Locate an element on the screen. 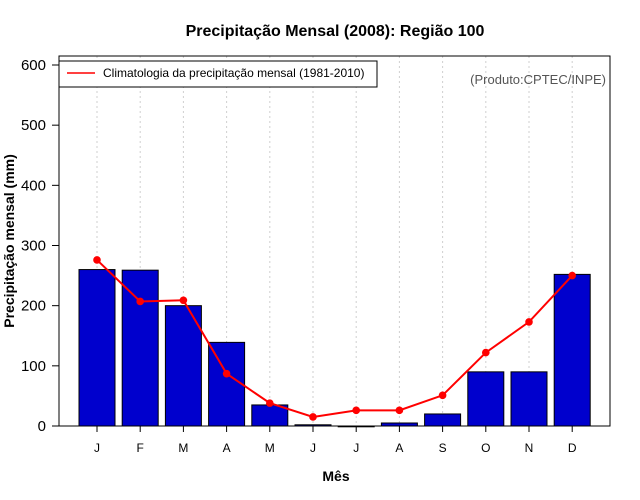 This screenshot has height=500, width=640. x-tick-label: F is located at coordinates (140, 448).